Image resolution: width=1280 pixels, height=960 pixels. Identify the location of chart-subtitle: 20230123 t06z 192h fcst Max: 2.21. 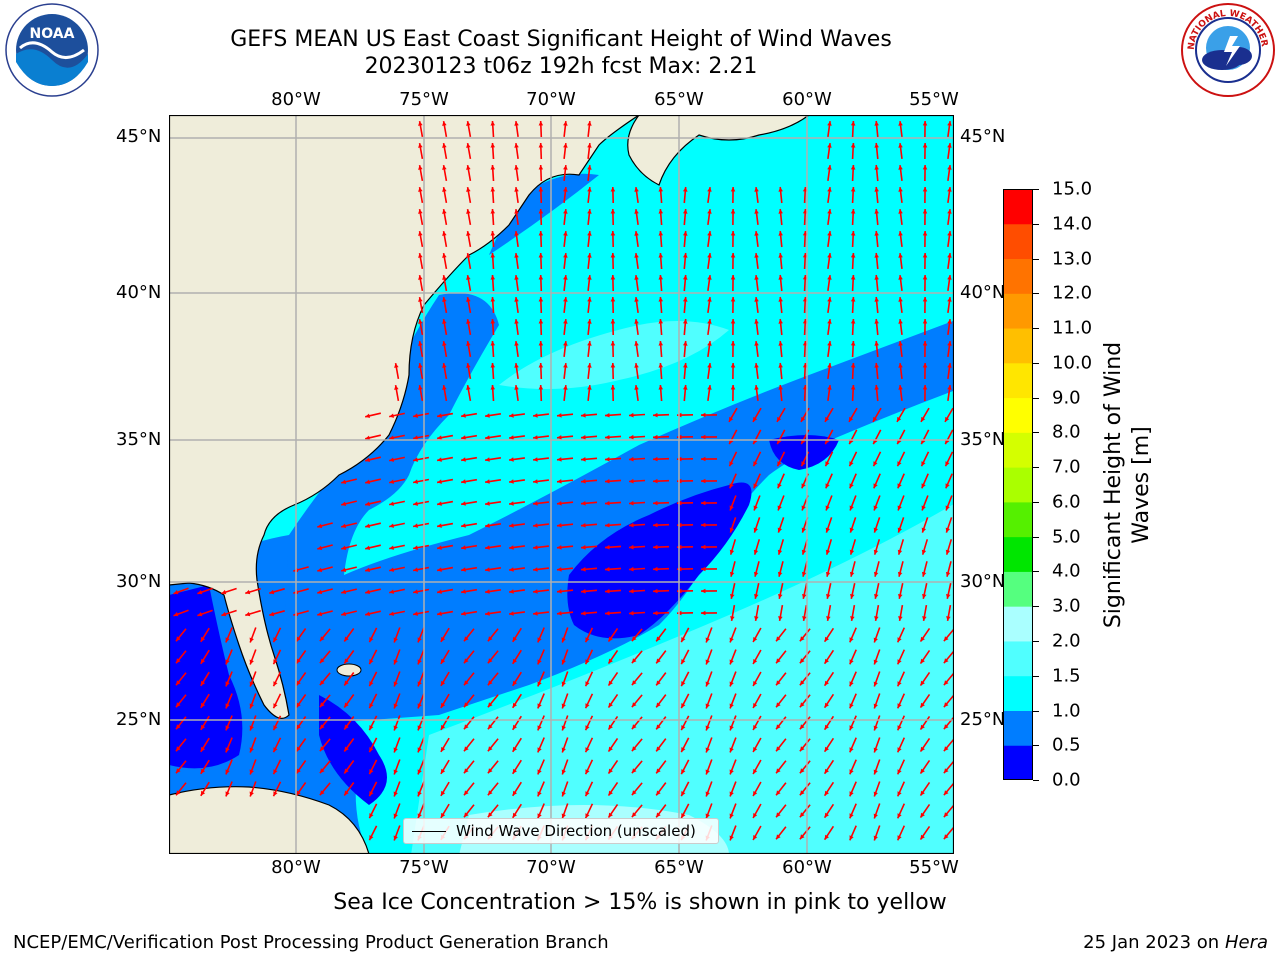
(561, 66).